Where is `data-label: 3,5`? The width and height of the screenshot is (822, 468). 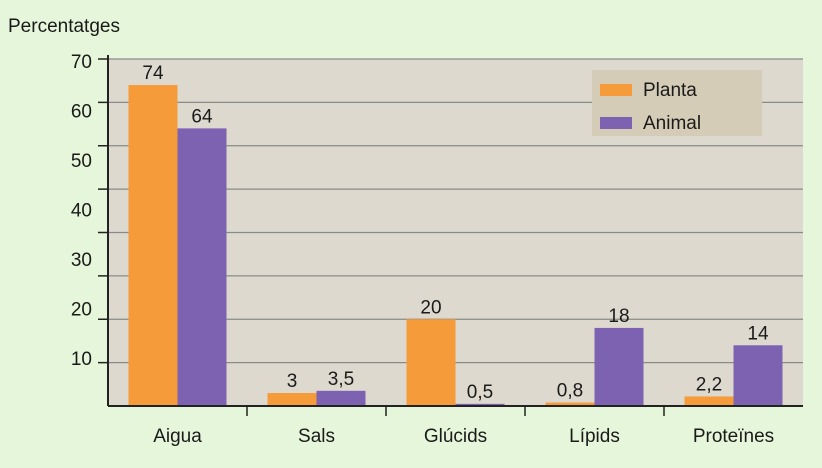
data-label: 3,5 is located at coordinates (341, 379).